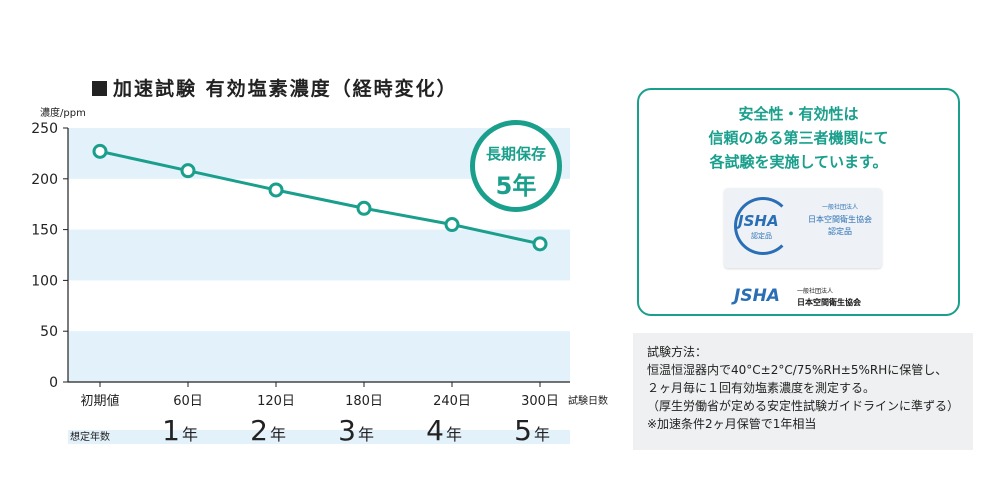 The width and height of the screenshot is (1000, 496). I want to click on footer-org-name: 日本空間衛生協会, so click(829, 302).